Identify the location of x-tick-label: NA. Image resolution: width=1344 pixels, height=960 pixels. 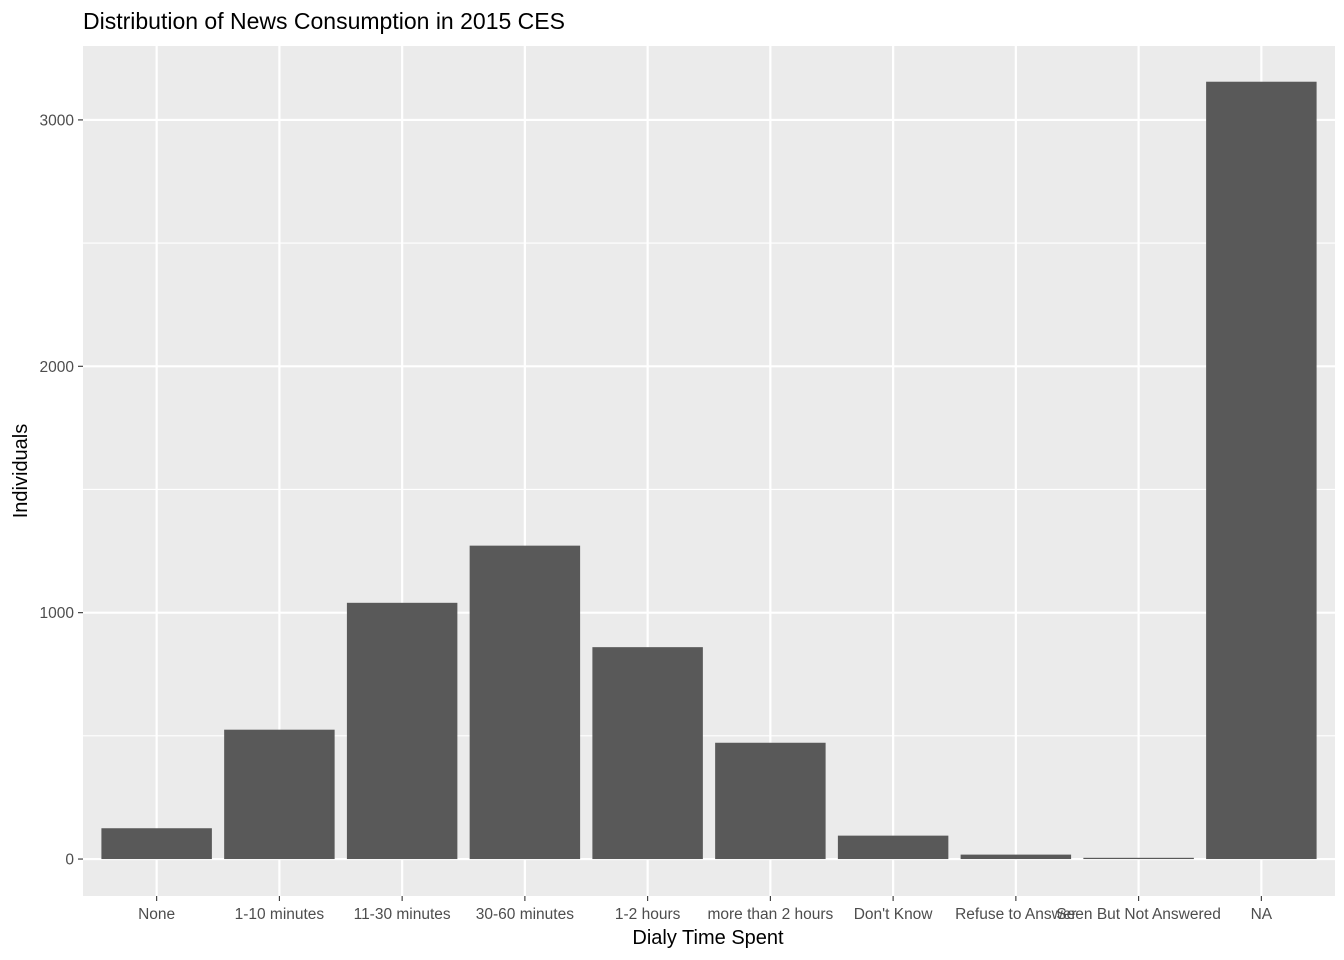
(1262, 914).